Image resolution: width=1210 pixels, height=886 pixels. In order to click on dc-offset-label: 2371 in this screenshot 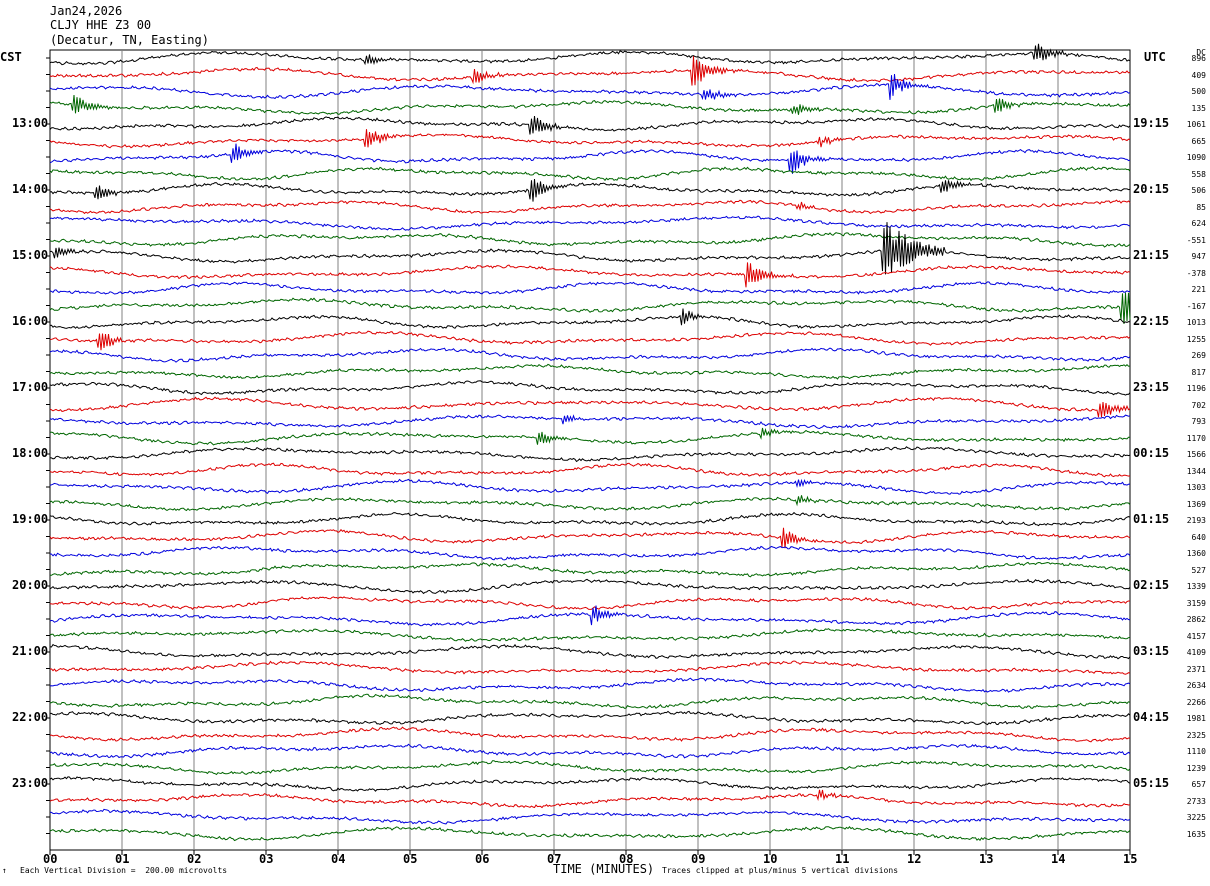, I will do `click(1196, 669)`.